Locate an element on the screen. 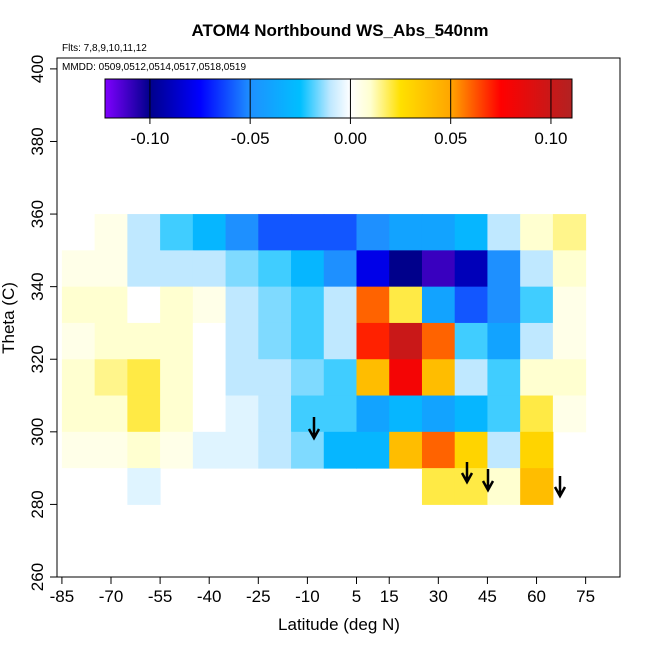 The height and width of the screenshot is (655, 650). y-tick-label: 340 is located at coordinates (37, 286).